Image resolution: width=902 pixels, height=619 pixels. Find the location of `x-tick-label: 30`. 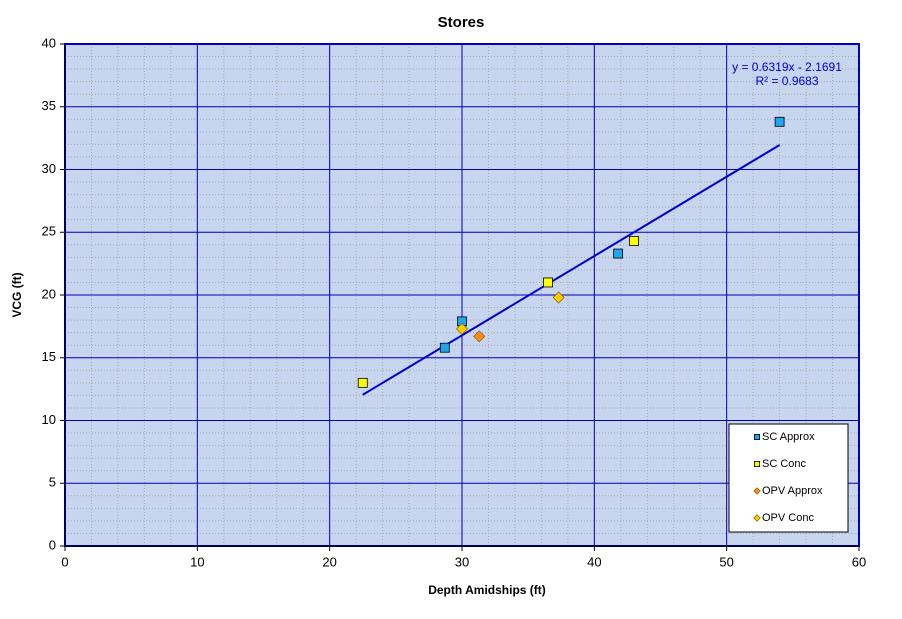

x-tick-label: 30 is located at coordinates (462, 561).